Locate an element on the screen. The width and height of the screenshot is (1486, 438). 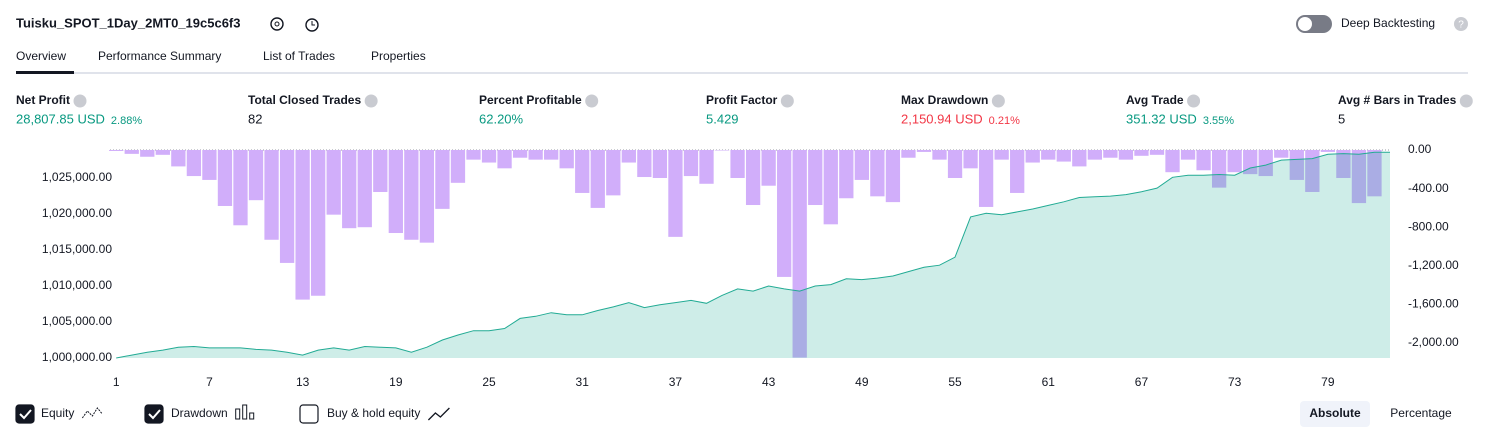
mode-button: Absolute is located at coordinates (1335, 413).